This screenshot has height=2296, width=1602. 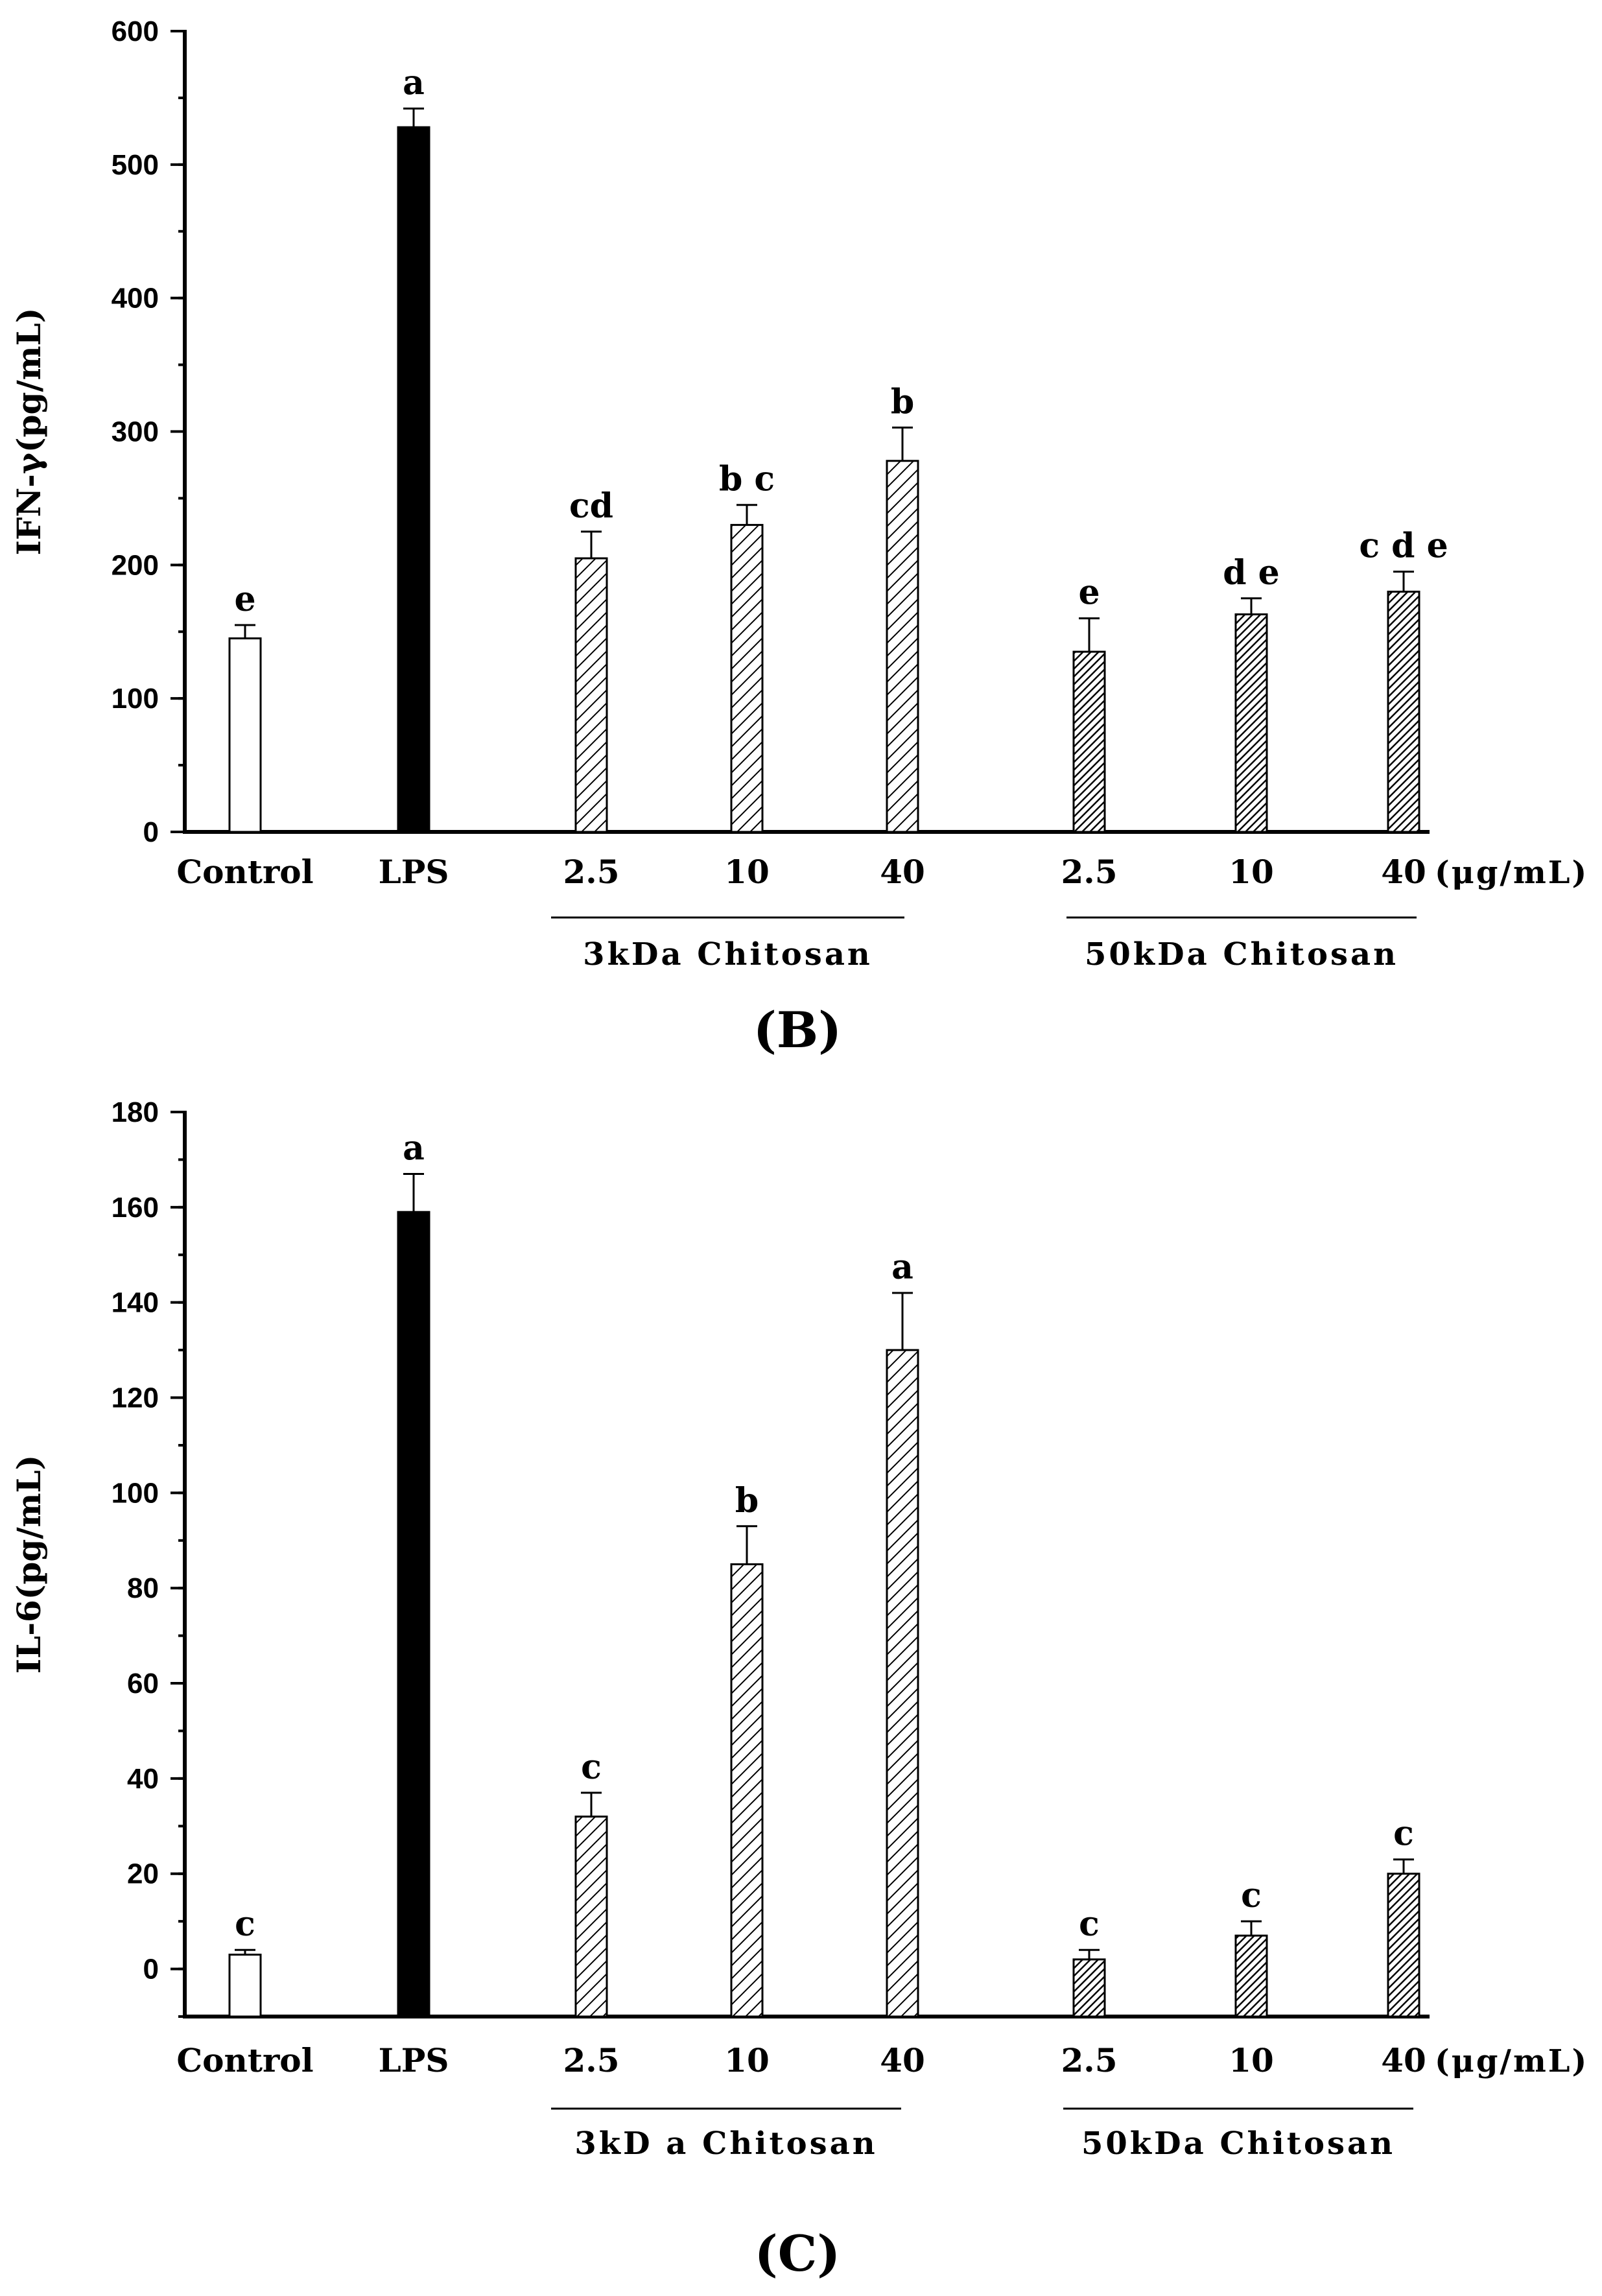 What do you see at coordinates (728, 954) in the screenshot?
I see `group-label: 3kDa Chitosan` at bounding box center [728, 954].